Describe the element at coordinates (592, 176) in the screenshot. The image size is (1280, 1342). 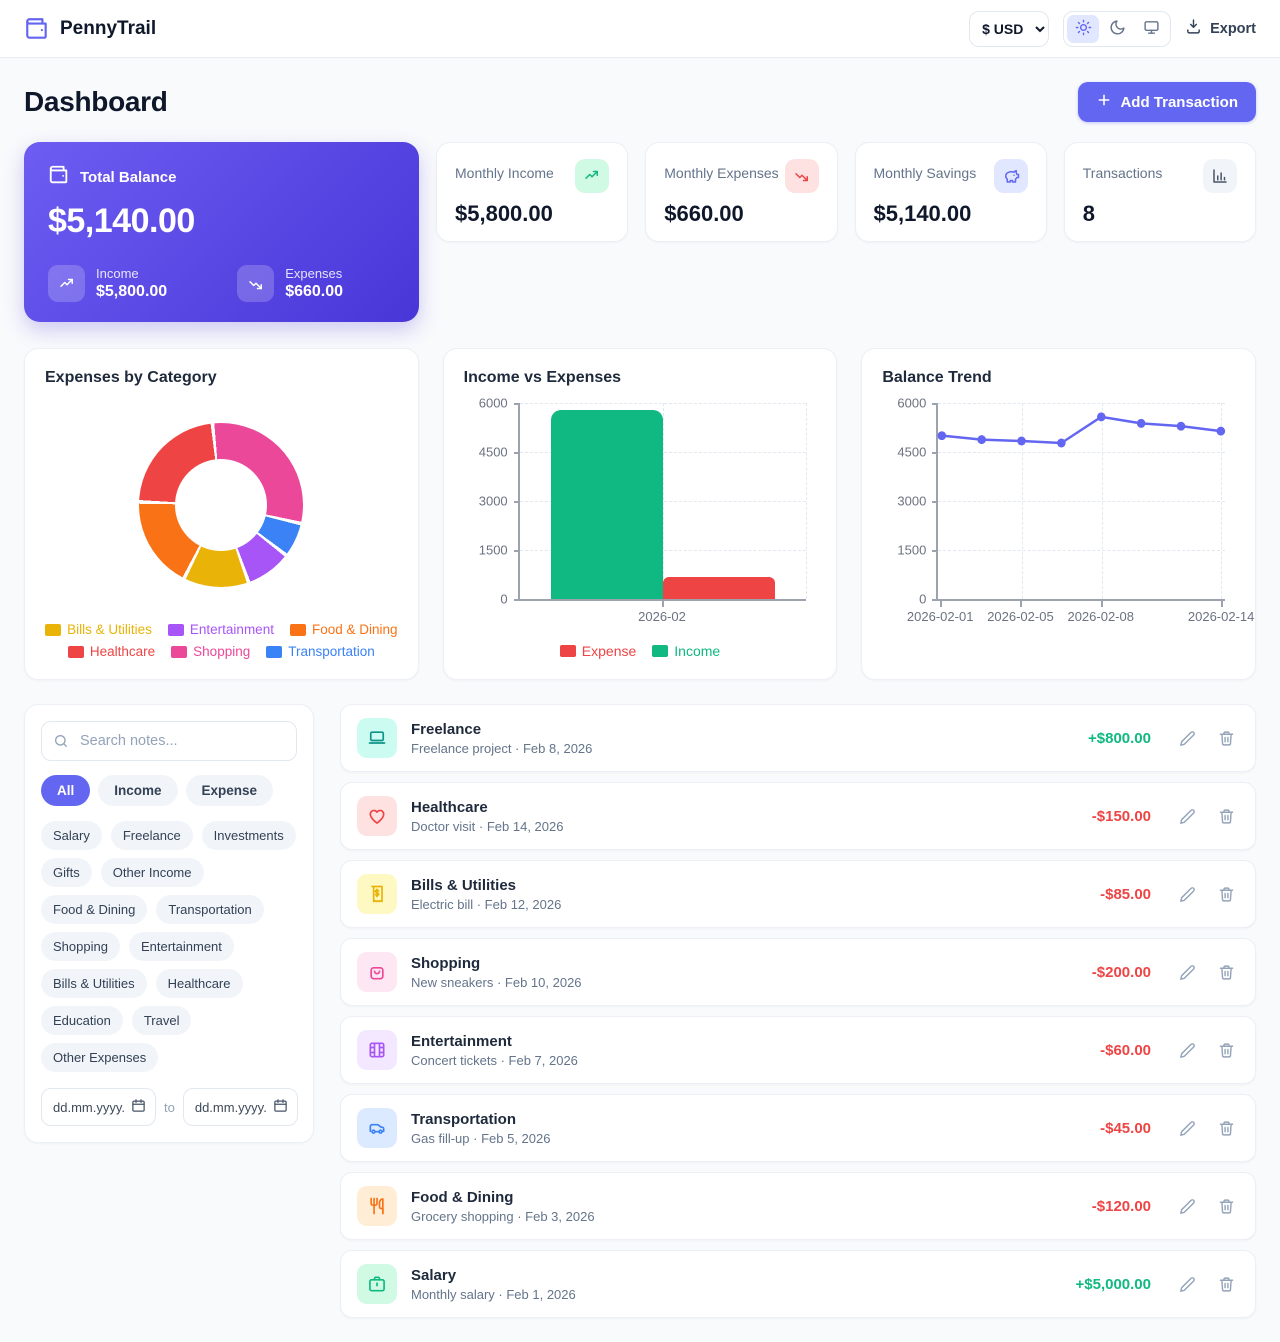
I see `trending-up-icon` at that location.